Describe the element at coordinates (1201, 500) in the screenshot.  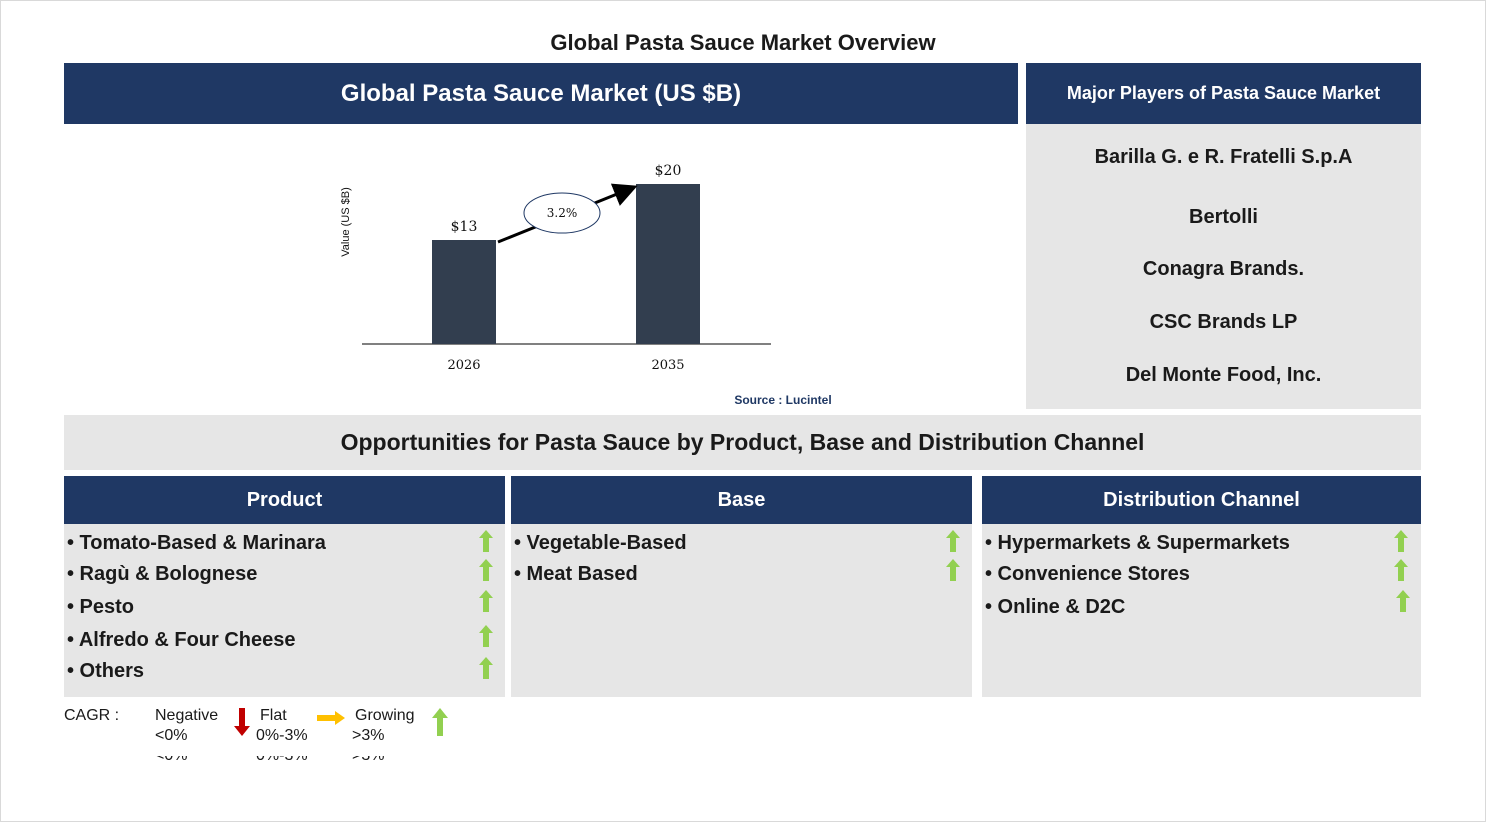
I see `distribution-channel-header: Distribution Channel` at that location.